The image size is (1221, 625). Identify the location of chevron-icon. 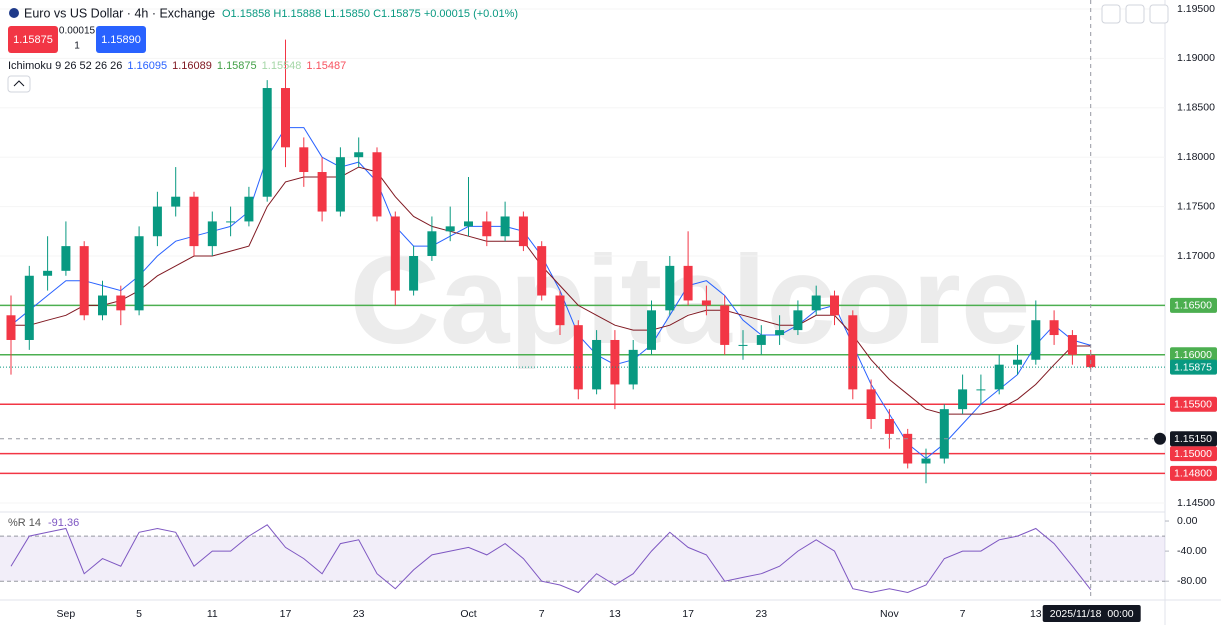
(19, 83).